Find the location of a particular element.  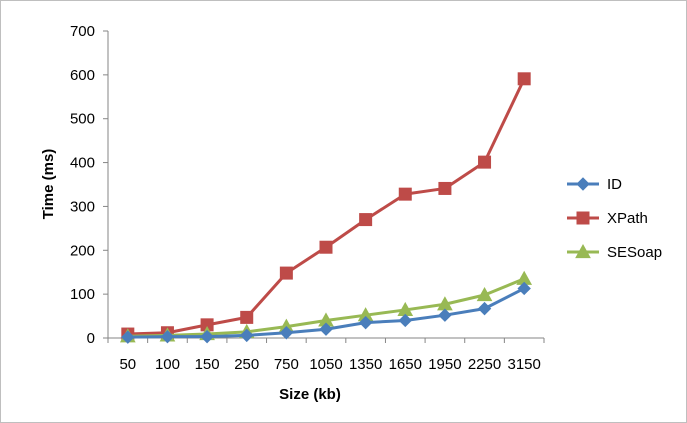

y-tick-label: 400 is located at coordinates (82, 163).